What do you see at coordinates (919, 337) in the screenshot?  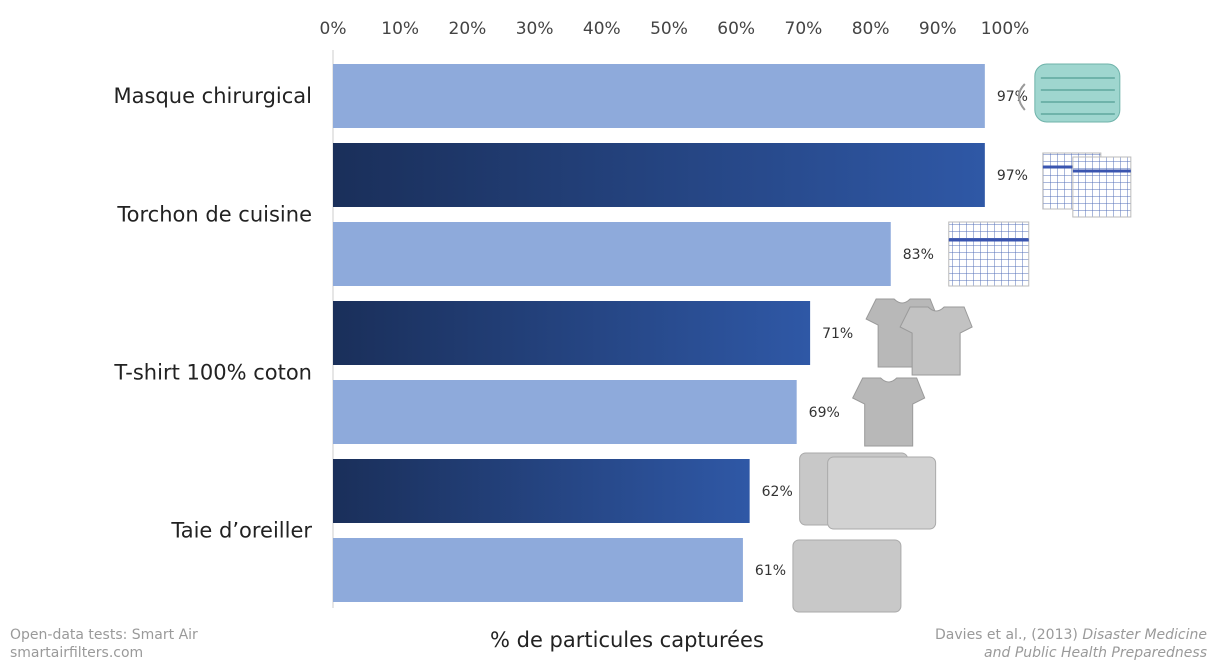 I see `tshirt-double-image` at bounding box center [919, 337].